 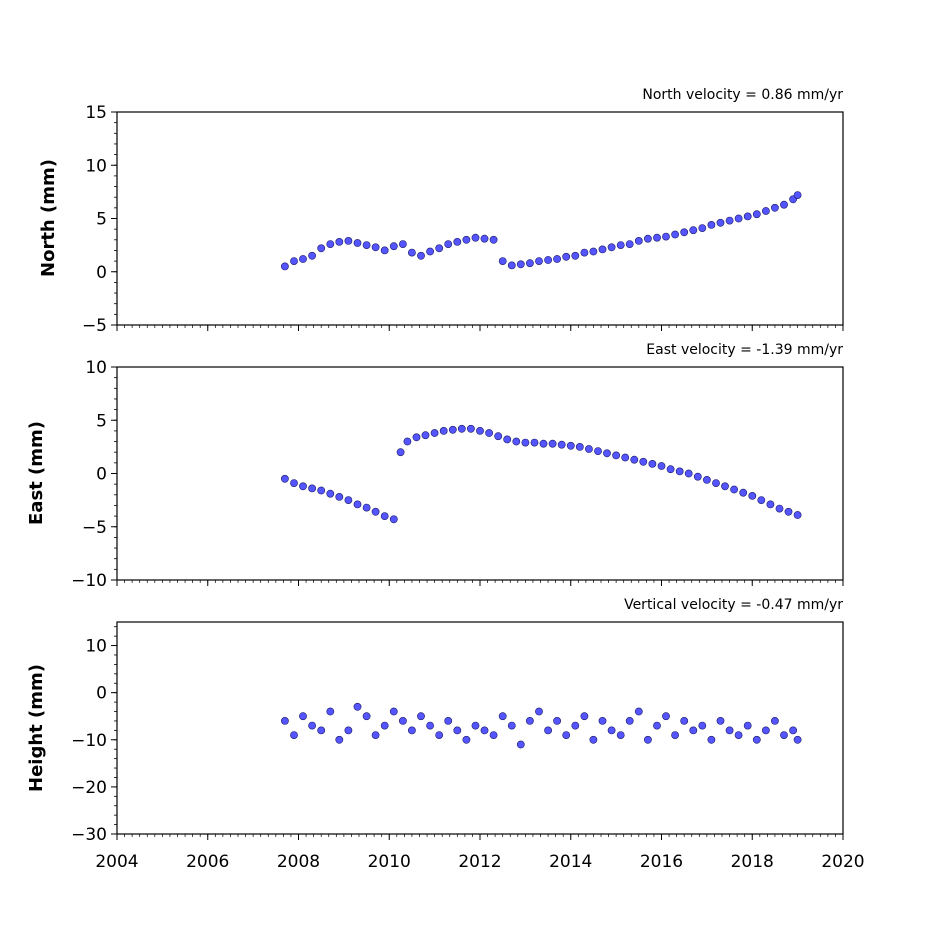 I want to click on y-tick-label: −30, so click(x=89, y=835).